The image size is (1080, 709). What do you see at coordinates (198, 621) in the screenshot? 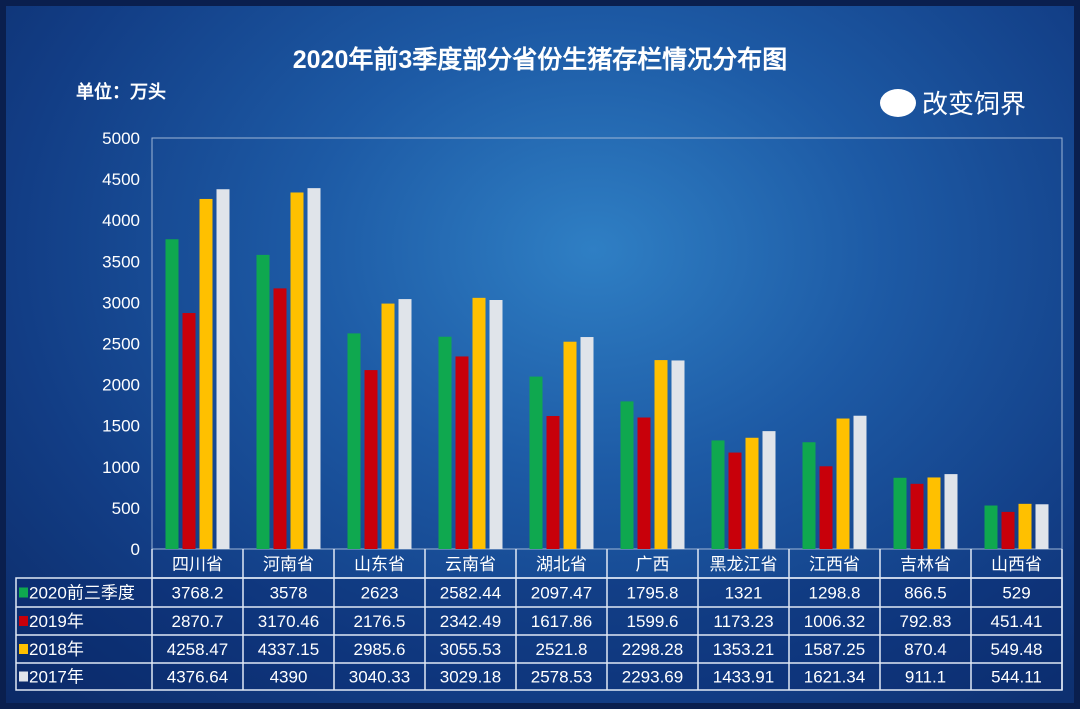
I see `data-label: 2870.7` at bounding box center [198, 621].